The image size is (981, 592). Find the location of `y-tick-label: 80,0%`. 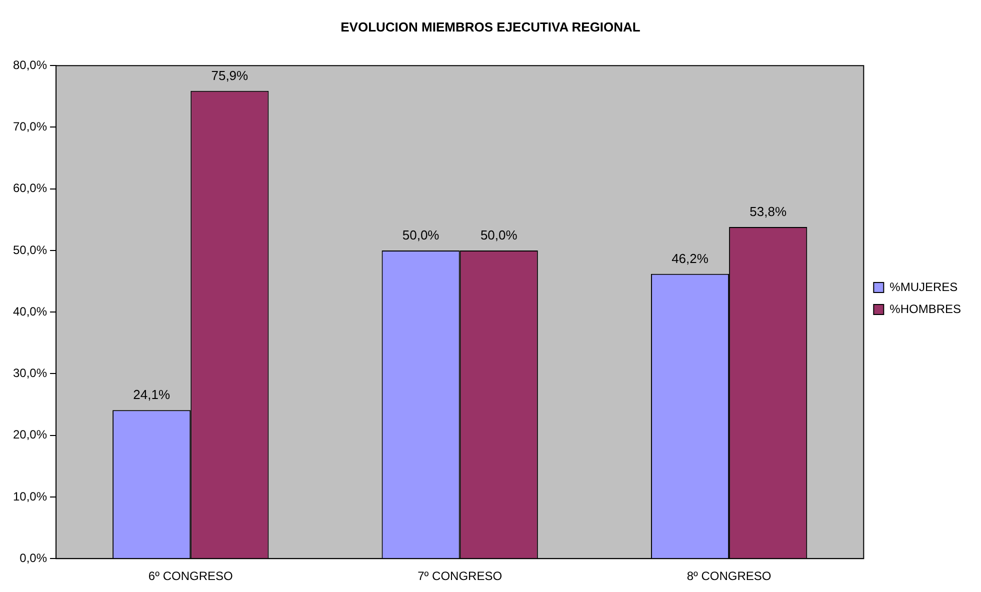

y-tick-label: 80,0% is located at coordinates (30, 65).